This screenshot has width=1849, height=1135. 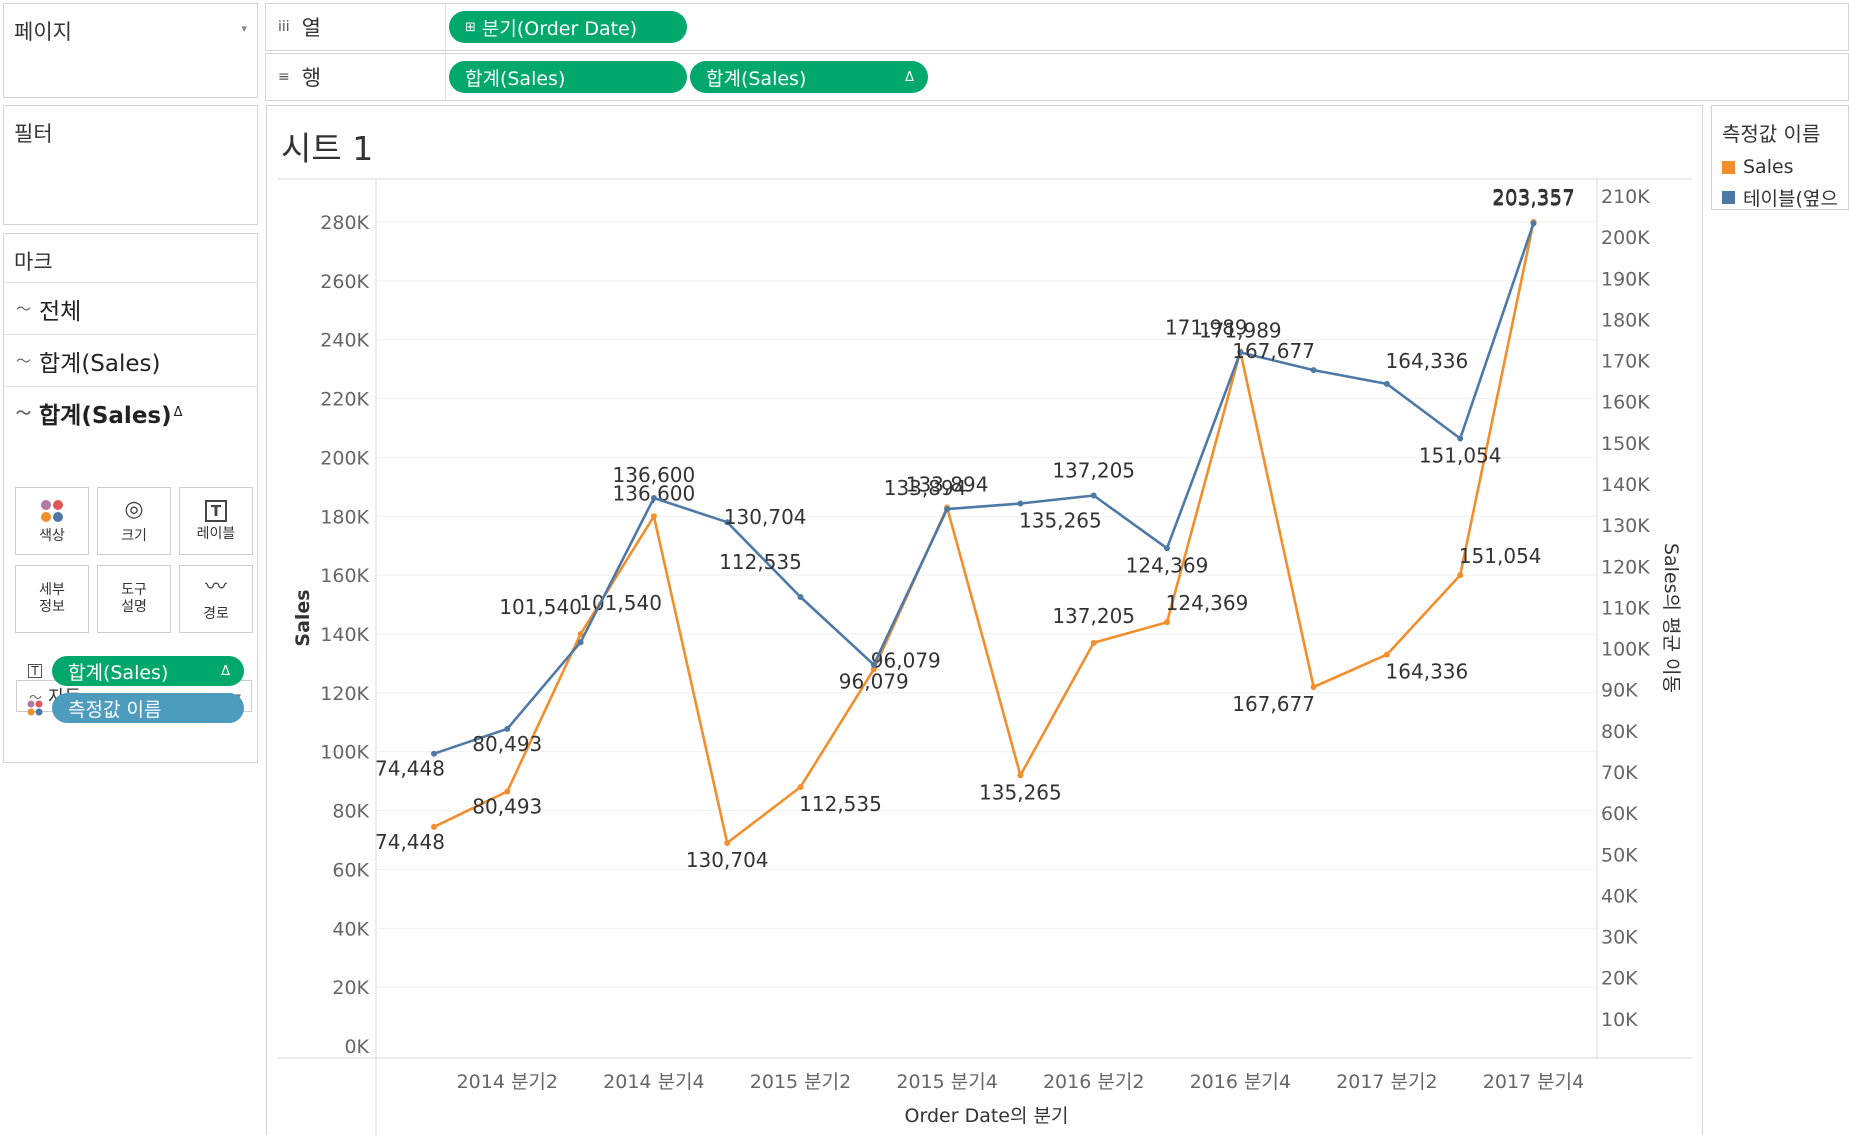 I want to click on button-label: 도구 설명, so click(x=134, y=598).